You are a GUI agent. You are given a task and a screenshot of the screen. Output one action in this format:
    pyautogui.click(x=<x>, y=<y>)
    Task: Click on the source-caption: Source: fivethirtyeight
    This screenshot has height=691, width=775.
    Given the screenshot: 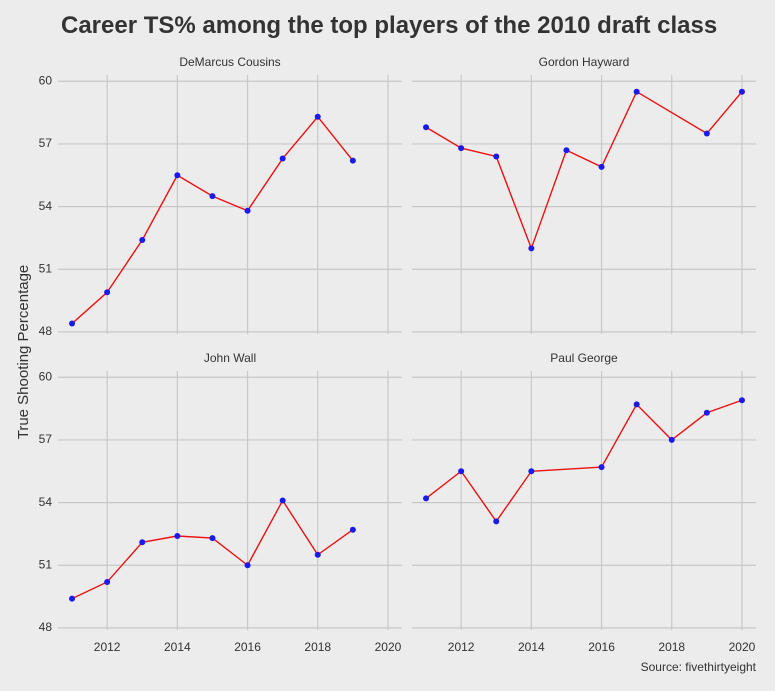 What is the action you would take?
    pyautogui.click(x=699, y=667)
    